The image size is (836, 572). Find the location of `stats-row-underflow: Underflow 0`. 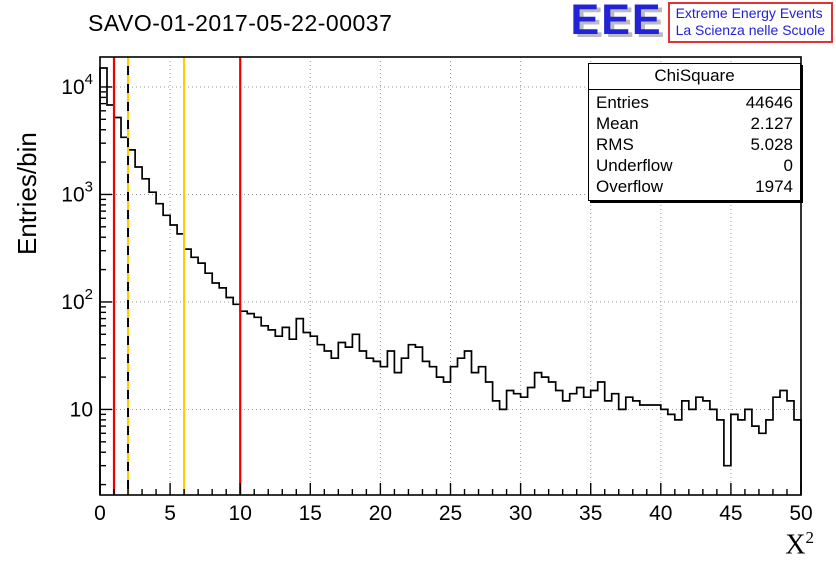

stats-row-underflow: Underflow 0 is located at coordinates (694, 165).